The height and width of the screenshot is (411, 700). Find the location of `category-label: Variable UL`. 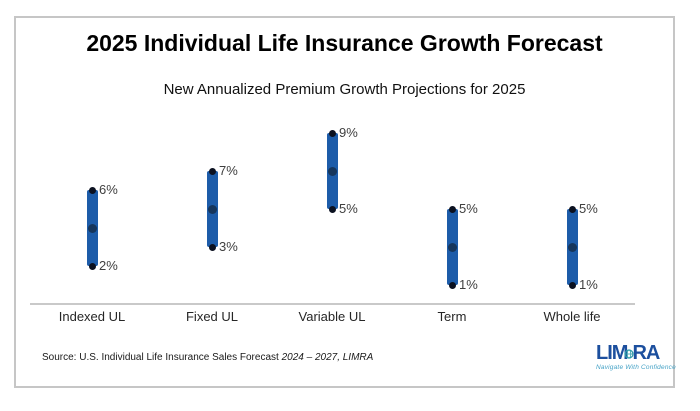

category-label: Variable UL is located at coordinates (332, 316).